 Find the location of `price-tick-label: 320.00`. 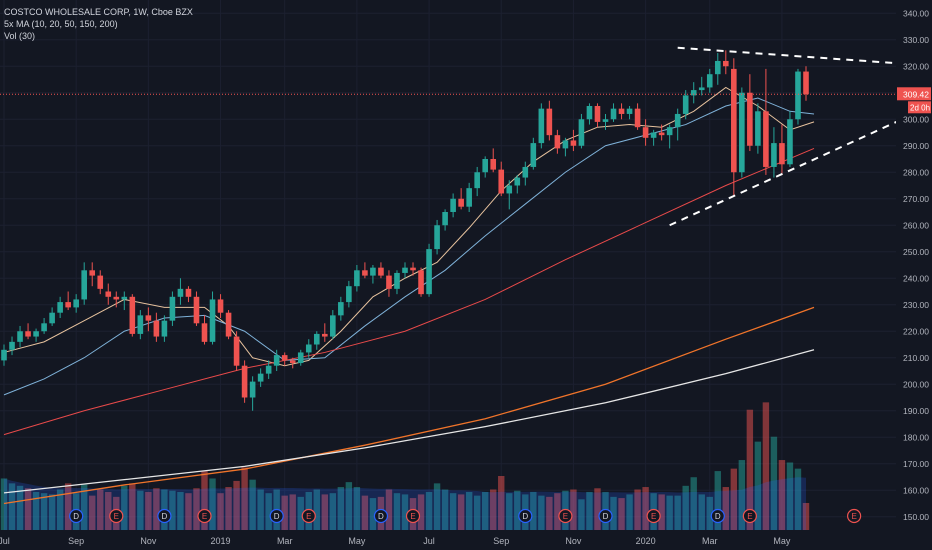

price-tick-label: 320.00 is located at coordinates (916, 66).